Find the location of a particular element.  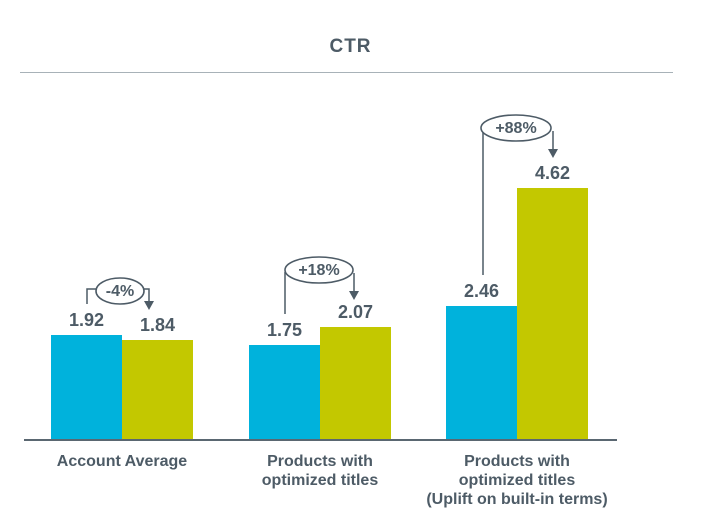

value-label-group3-series2: 4.62 is located at coordinates (552, 173).